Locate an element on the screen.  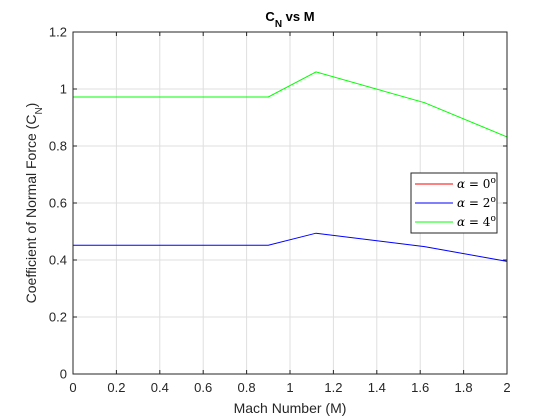
chart-title: CN vs M is located at coordinates (289, 19).